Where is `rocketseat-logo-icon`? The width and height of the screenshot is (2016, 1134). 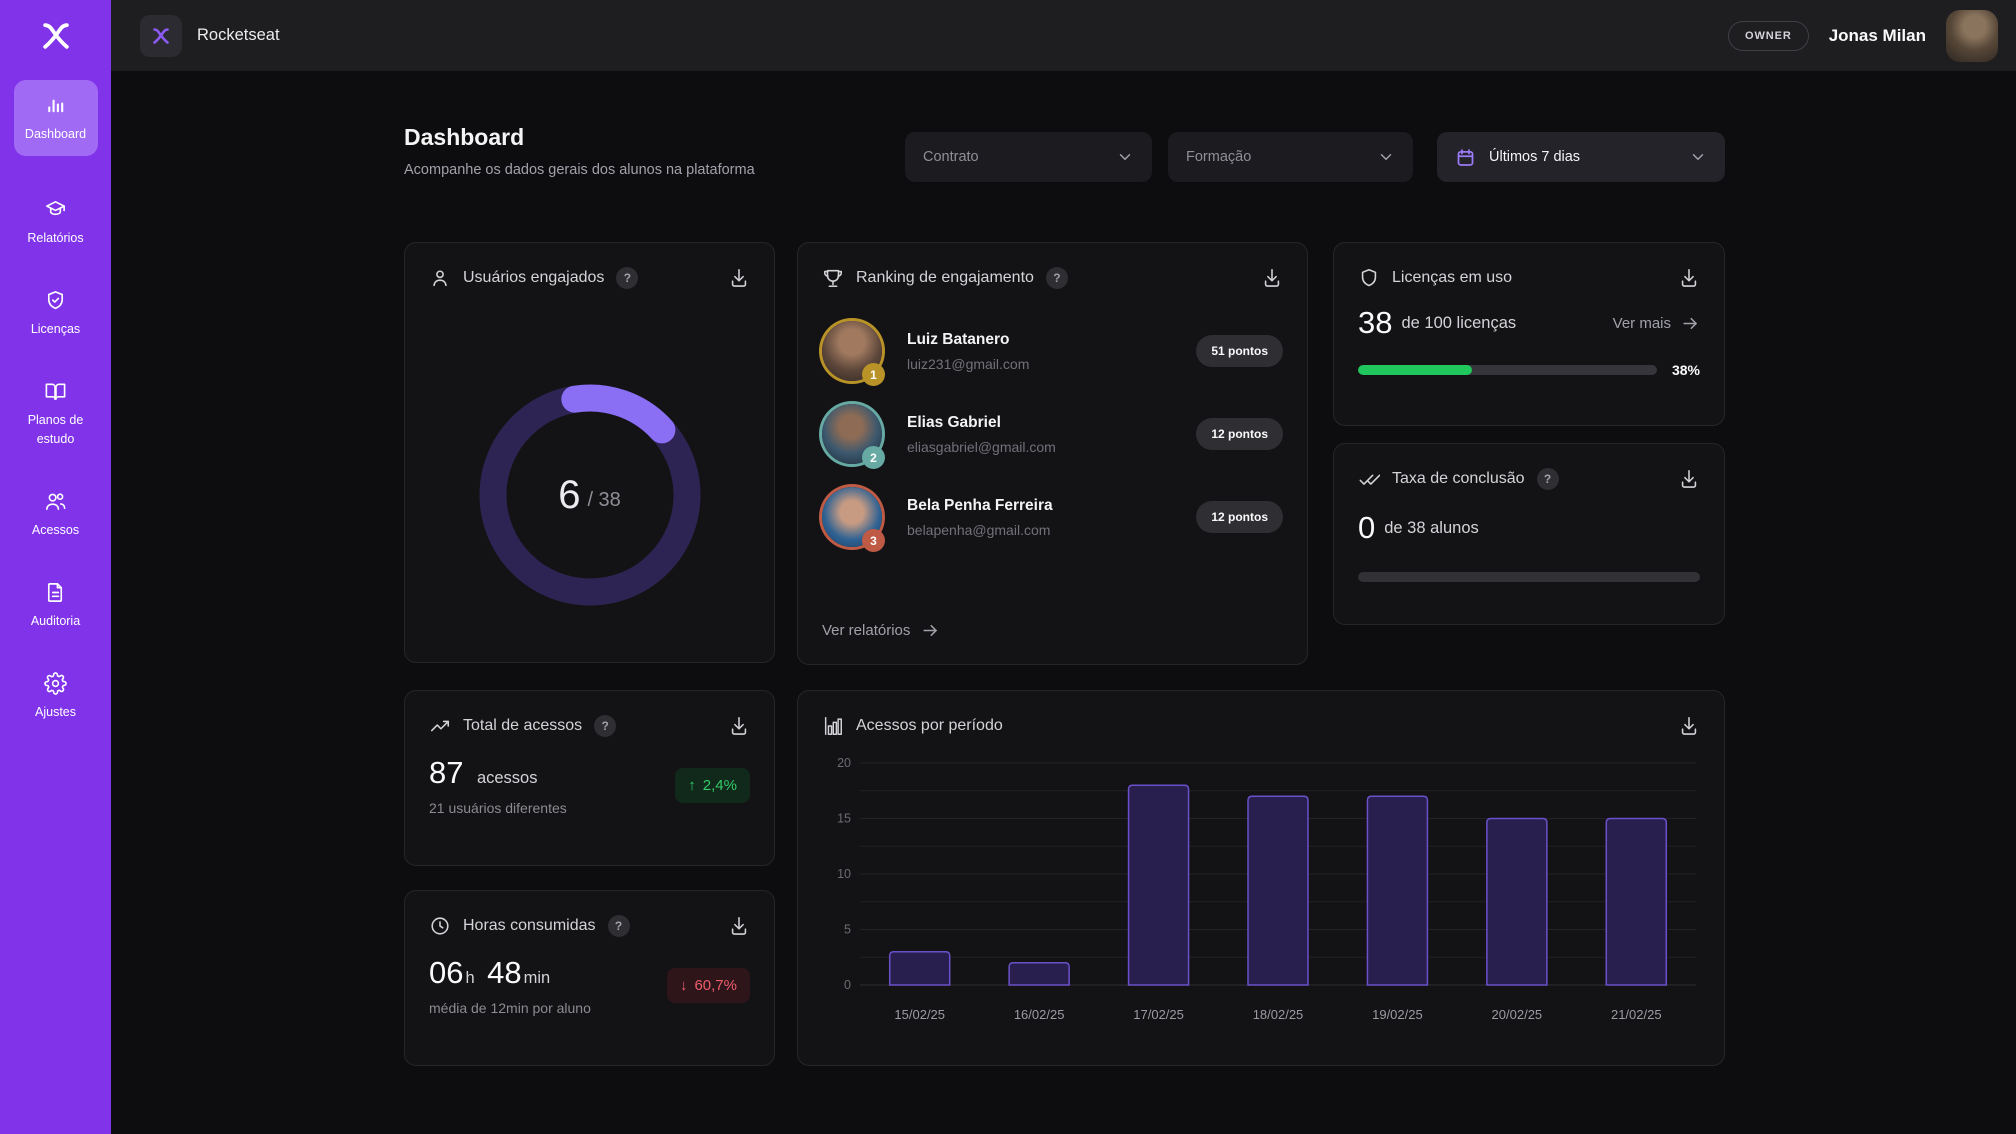
rocketseat-logo-icon is located at coordinates (161, 35).